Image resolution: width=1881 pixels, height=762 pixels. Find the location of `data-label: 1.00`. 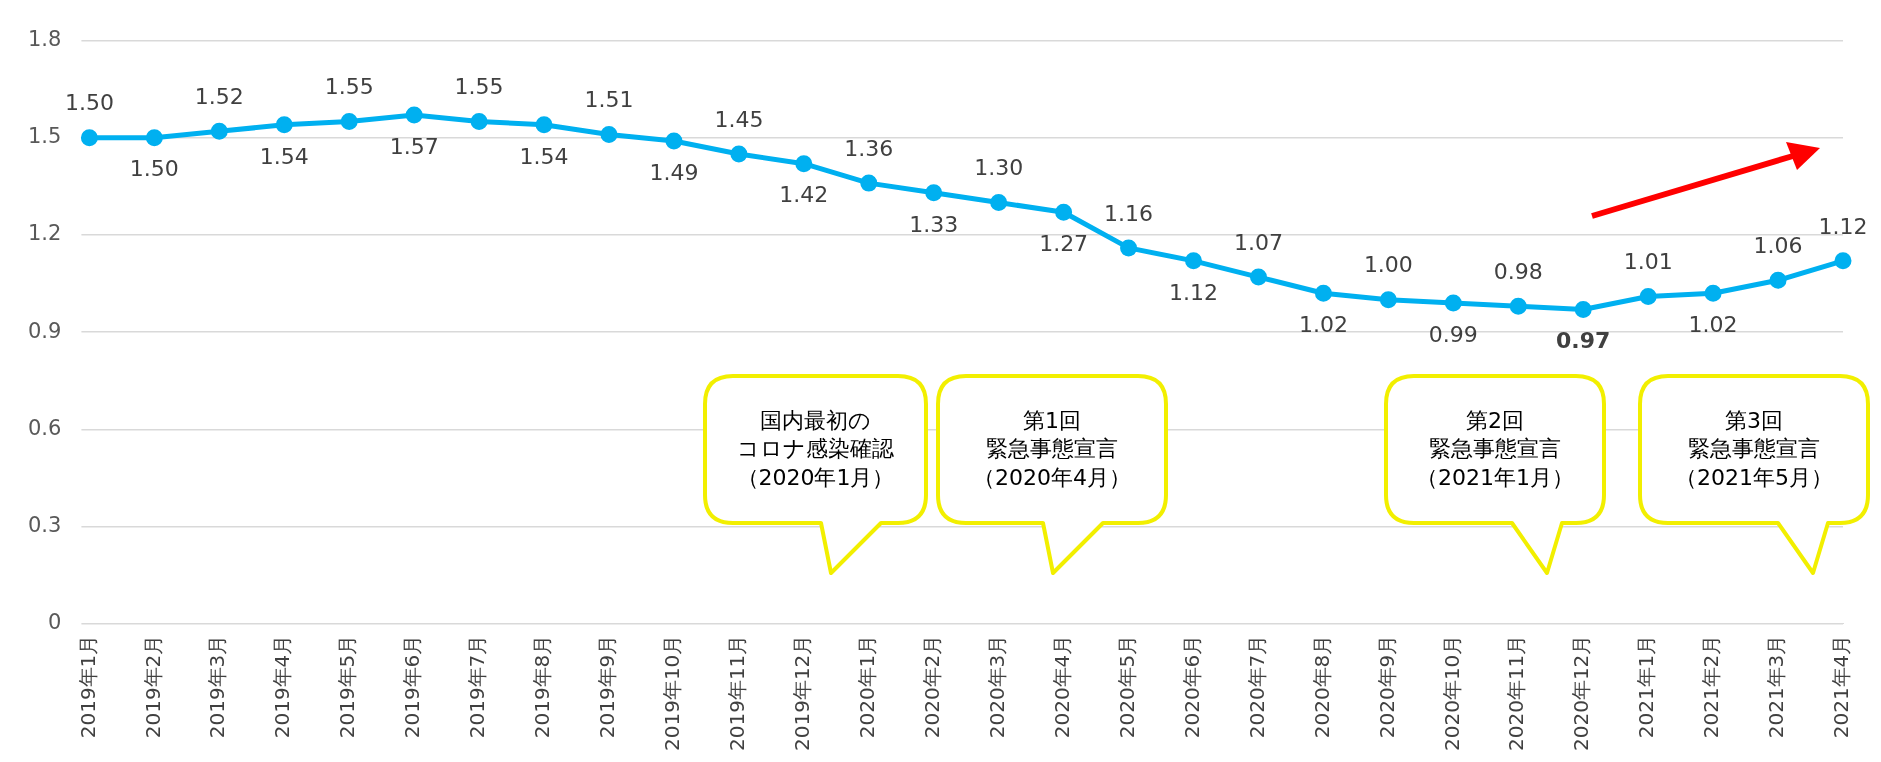

data-label: 1.00 is located at coordinates (1388, 265).